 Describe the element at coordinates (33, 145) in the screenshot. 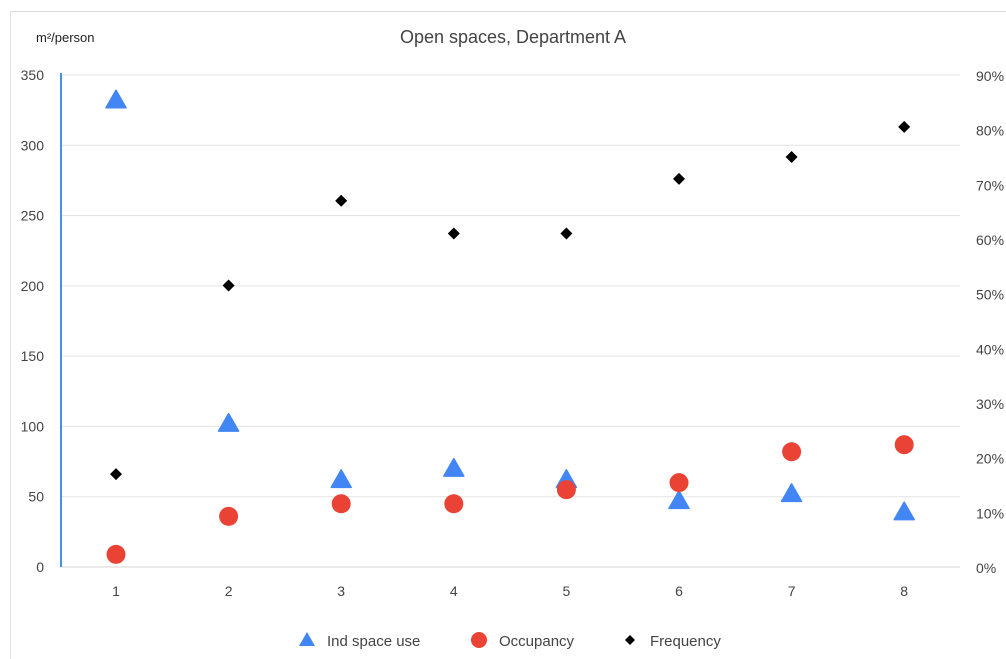

I see `y-tick-label: 300` at that location.